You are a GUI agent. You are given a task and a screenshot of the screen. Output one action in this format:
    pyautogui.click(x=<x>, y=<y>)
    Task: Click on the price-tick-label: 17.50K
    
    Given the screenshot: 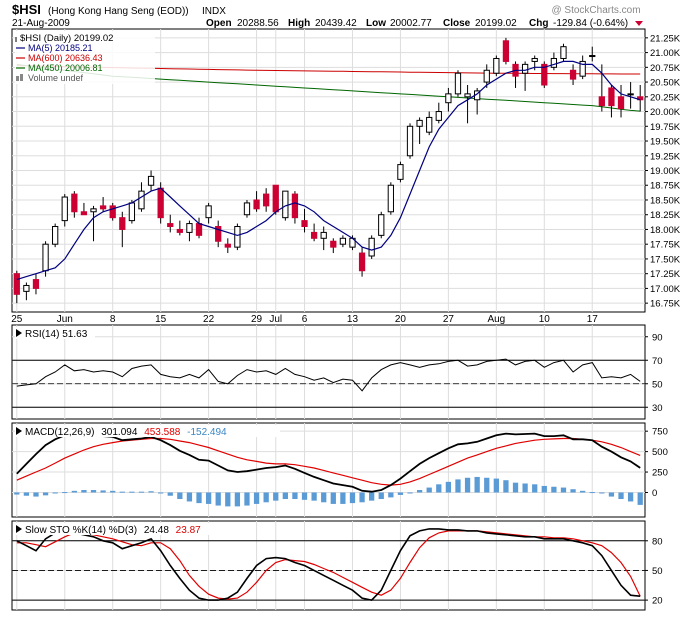 What is the action you would take?
    pyautogui.click(x=665, y=259)
    